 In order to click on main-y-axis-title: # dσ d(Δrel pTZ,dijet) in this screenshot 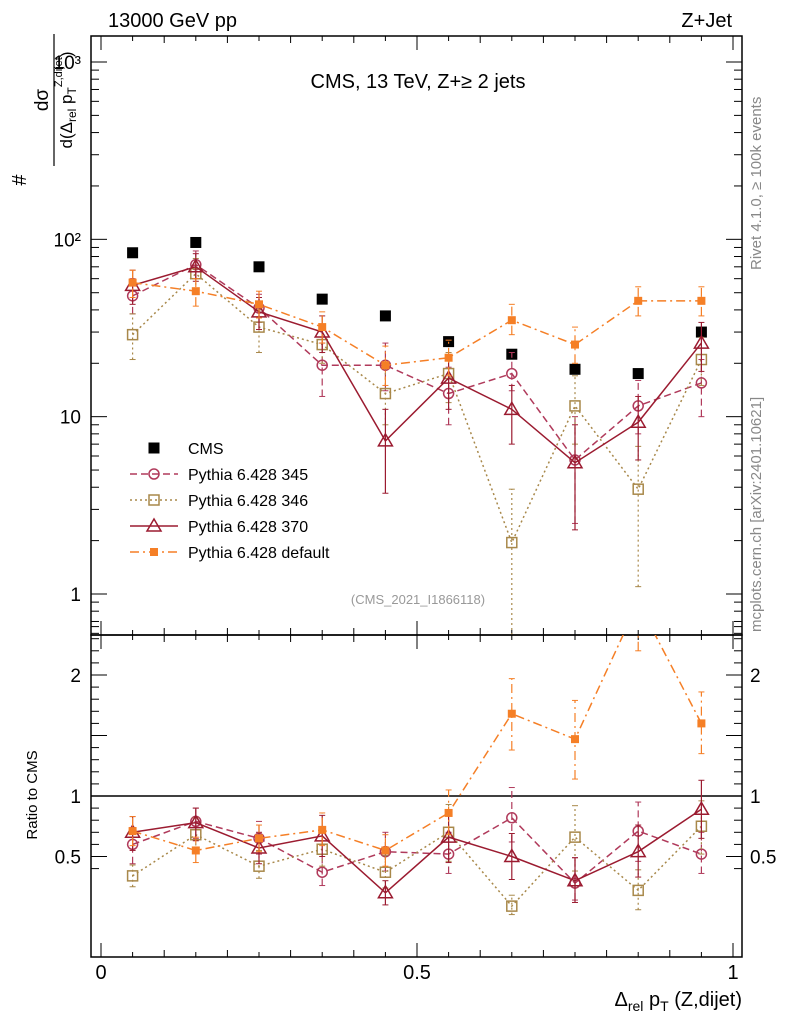, I will do `click(44, 110)`.